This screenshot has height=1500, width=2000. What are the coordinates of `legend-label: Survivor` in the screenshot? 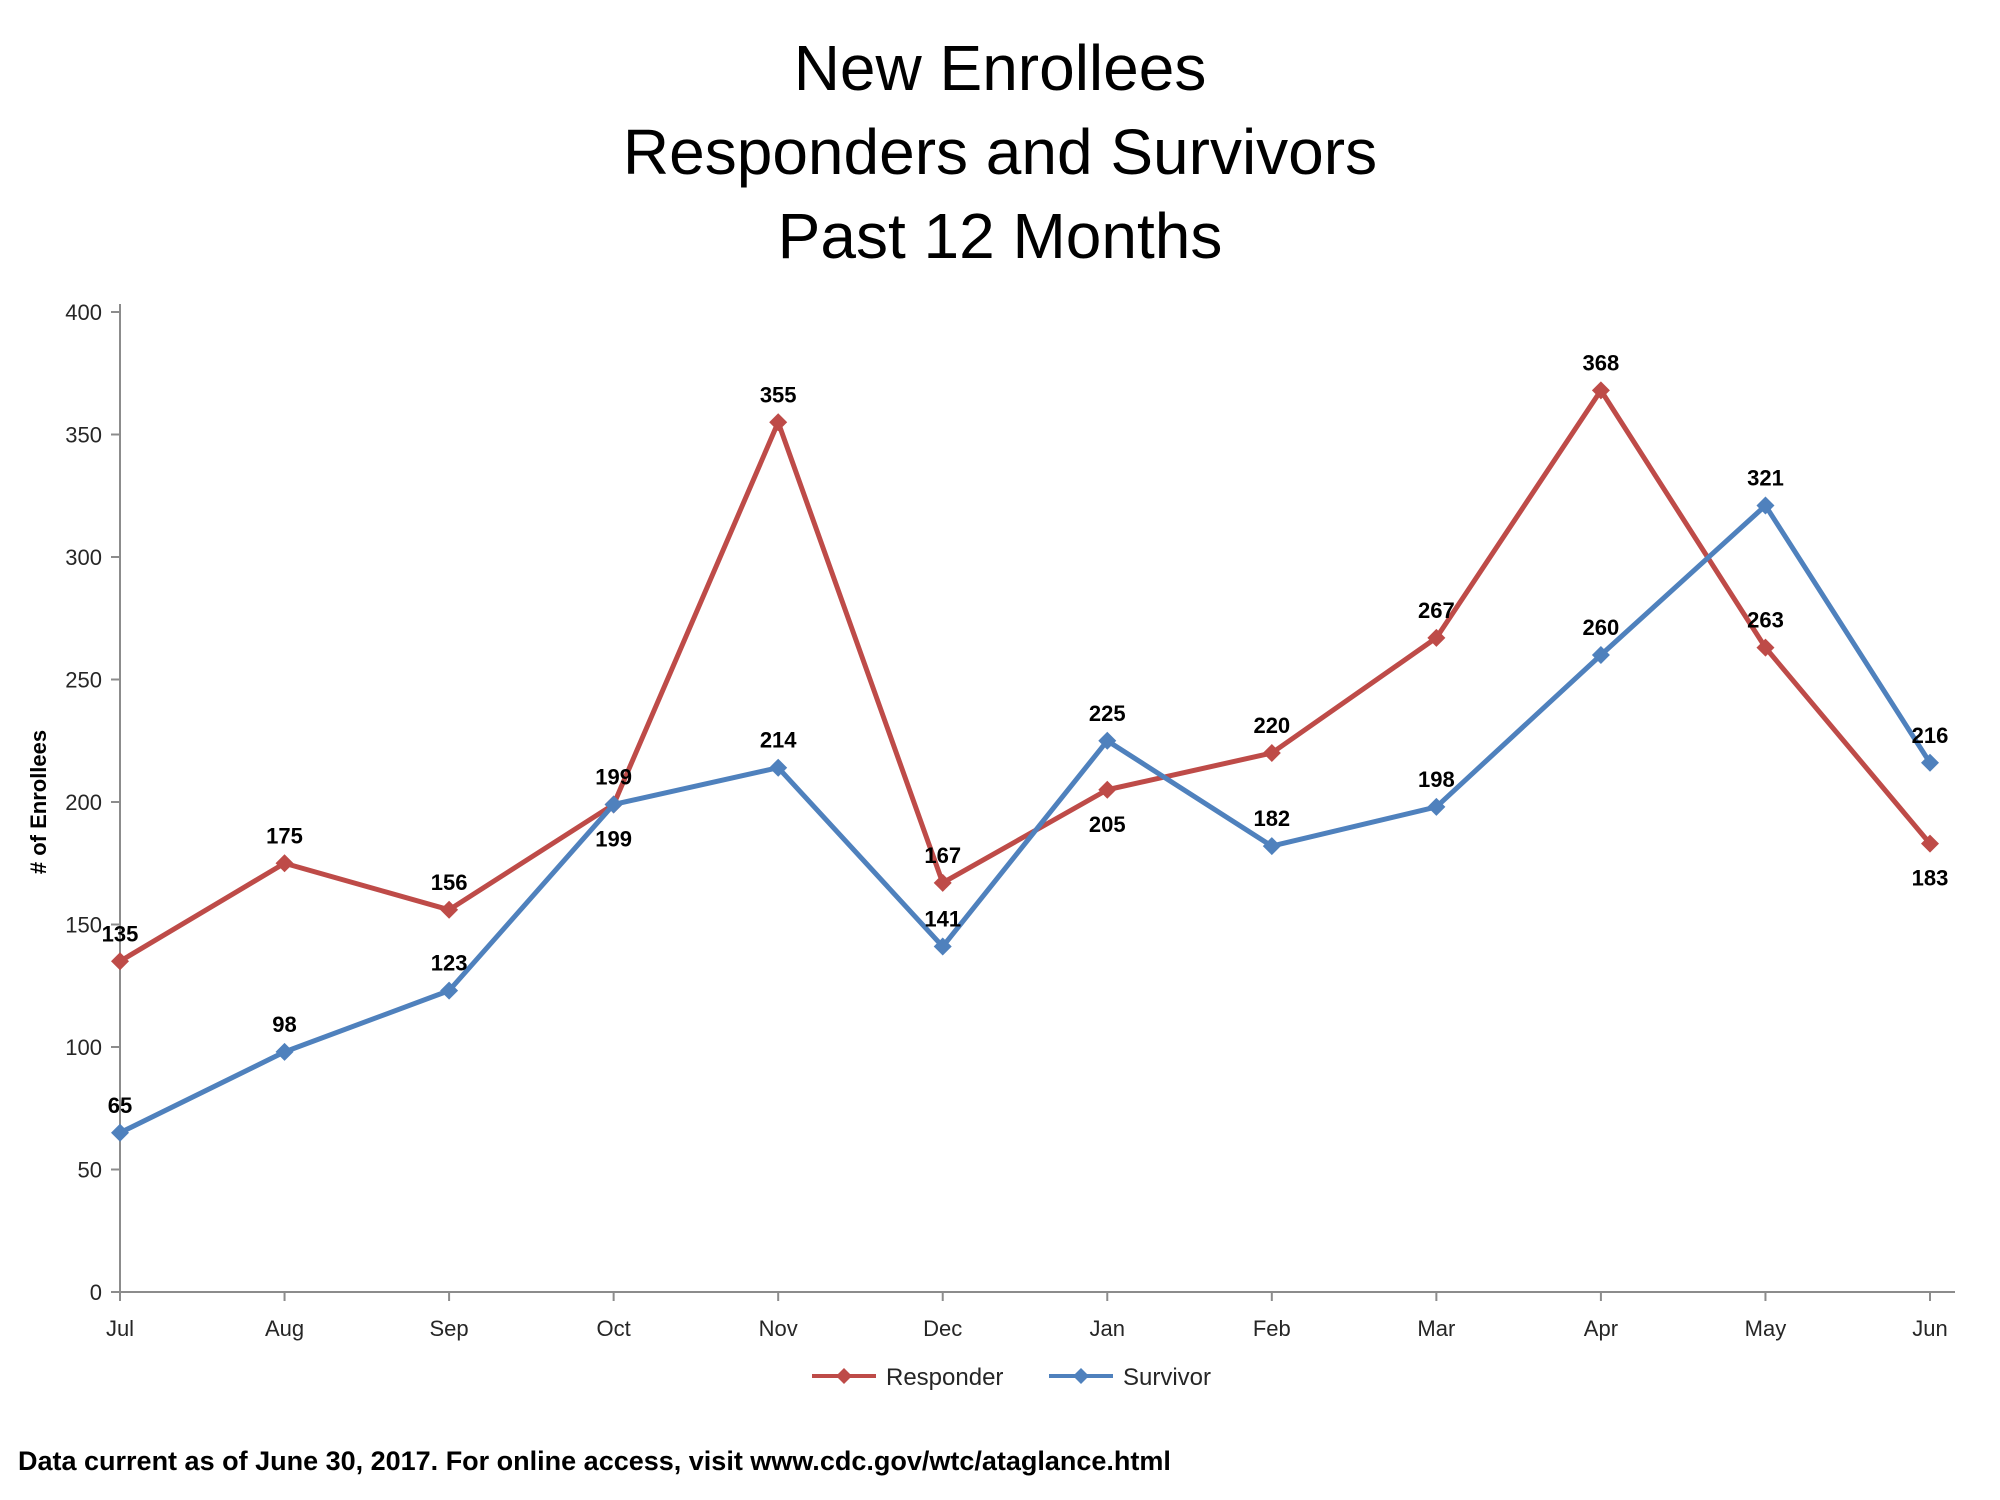 It's located at (1167, 1377).